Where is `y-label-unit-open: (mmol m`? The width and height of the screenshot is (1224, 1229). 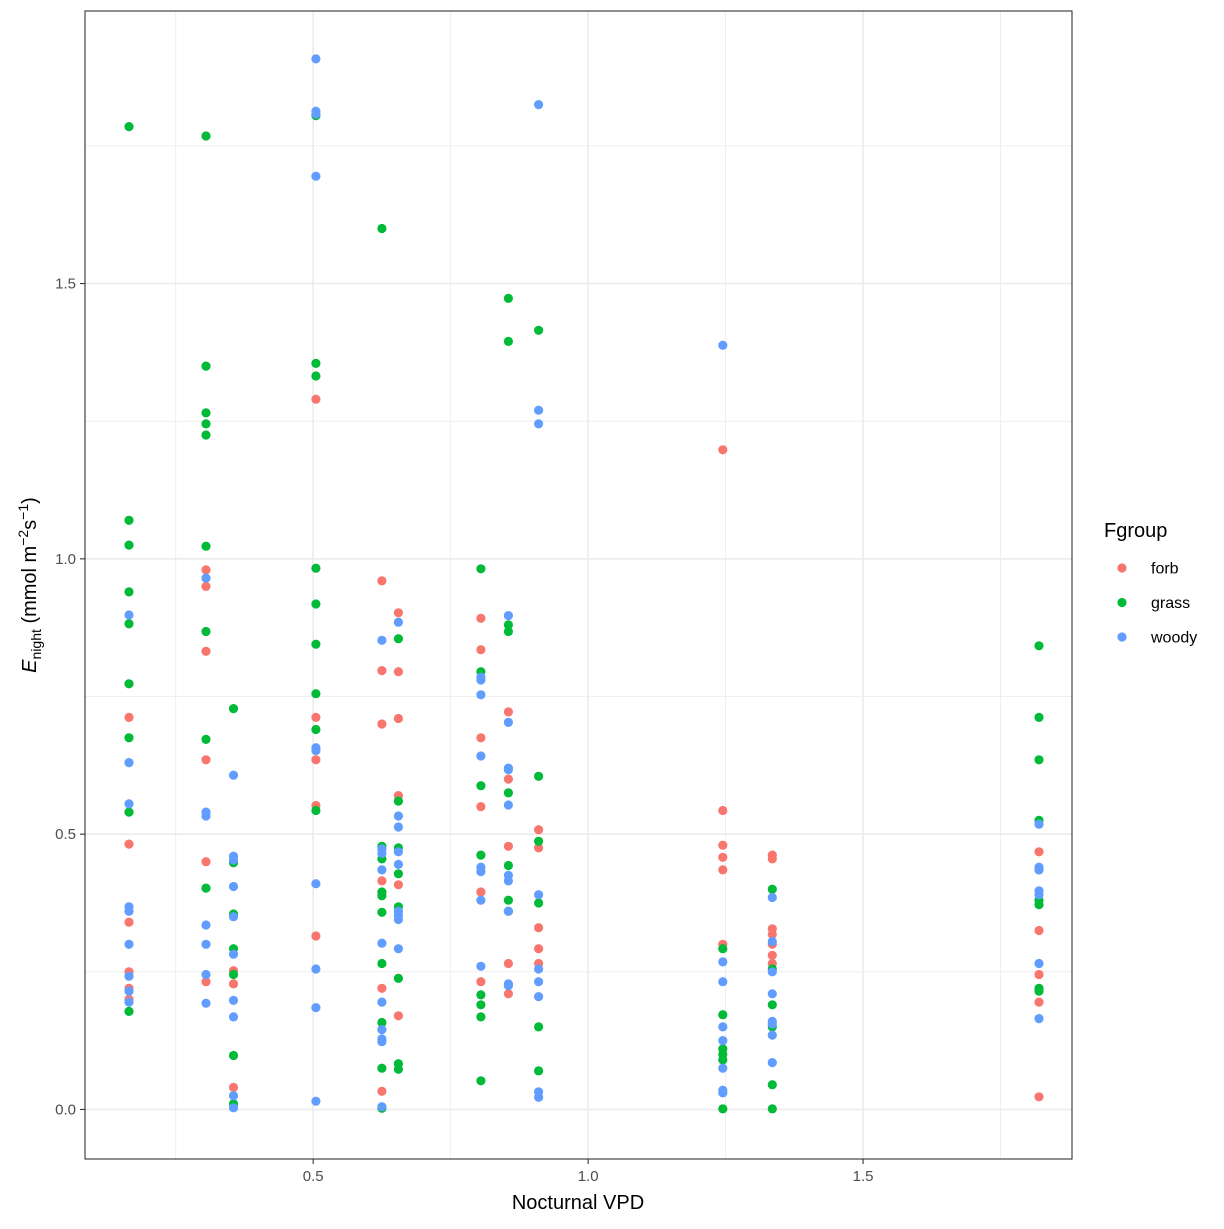 y-label-unit-open: (mmol m is located at coordinates (30, 587).